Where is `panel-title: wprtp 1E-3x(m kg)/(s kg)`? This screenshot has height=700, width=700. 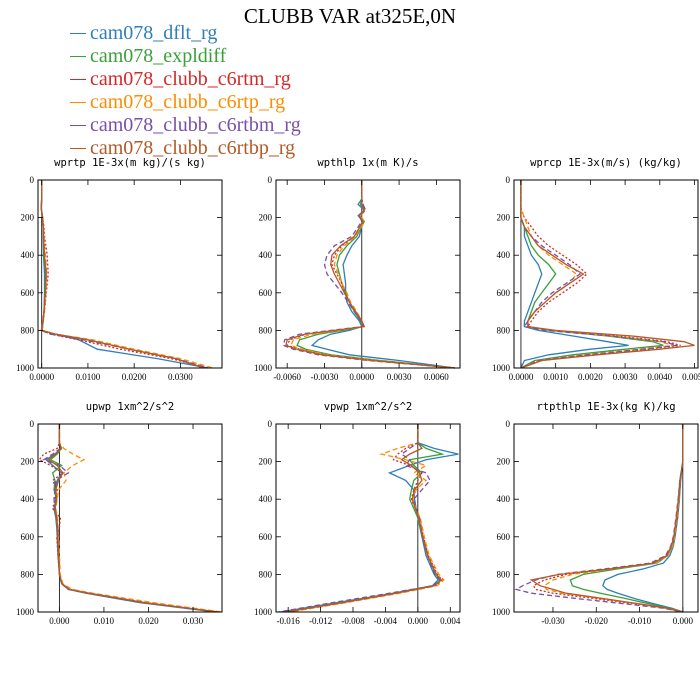
panel-title: wprtp 1E-3x(m kg)/(s kg) is located at coordinates (130, 163).